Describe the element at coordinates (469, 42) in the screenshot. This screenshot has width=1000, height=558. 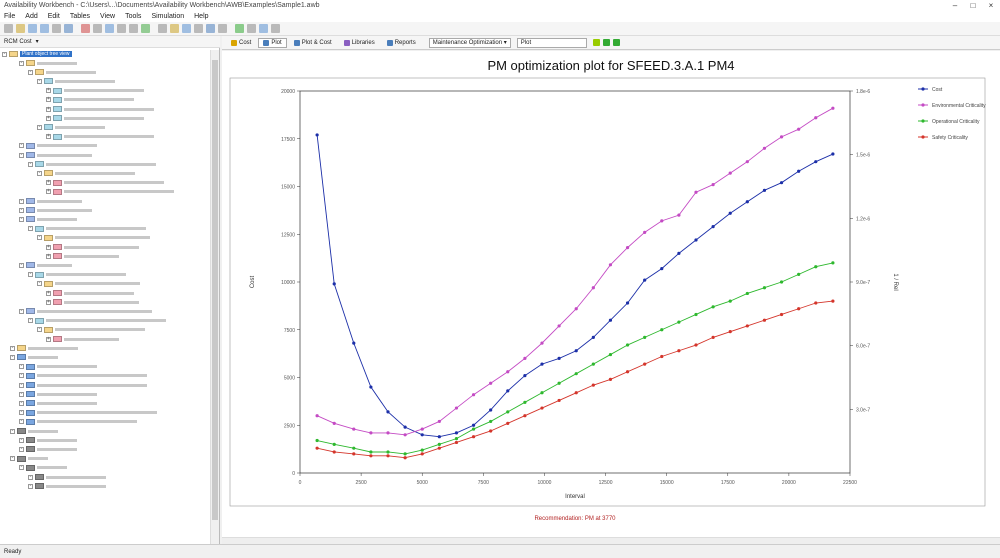
I see `optimization-select: Maintenance Optimization ▾` at that location.